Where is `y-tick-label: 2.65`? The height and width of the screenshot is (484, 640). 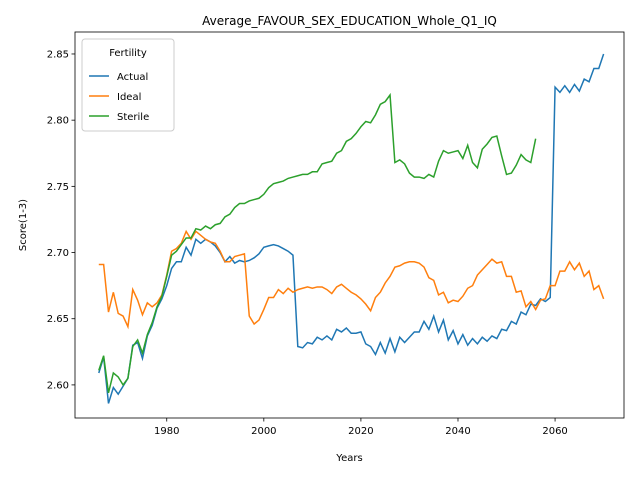
y-tick-label: 2.65 is located at coordinates (58, 319).